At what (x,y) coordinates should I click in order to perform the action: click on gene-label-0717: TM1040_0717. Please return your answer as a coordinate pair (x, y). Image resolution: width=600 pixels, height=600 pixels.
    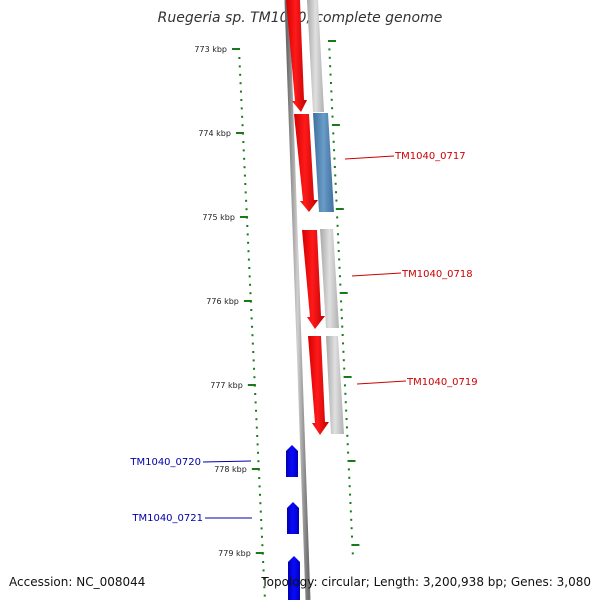
    Looking at the image, I should click on (430, 156).